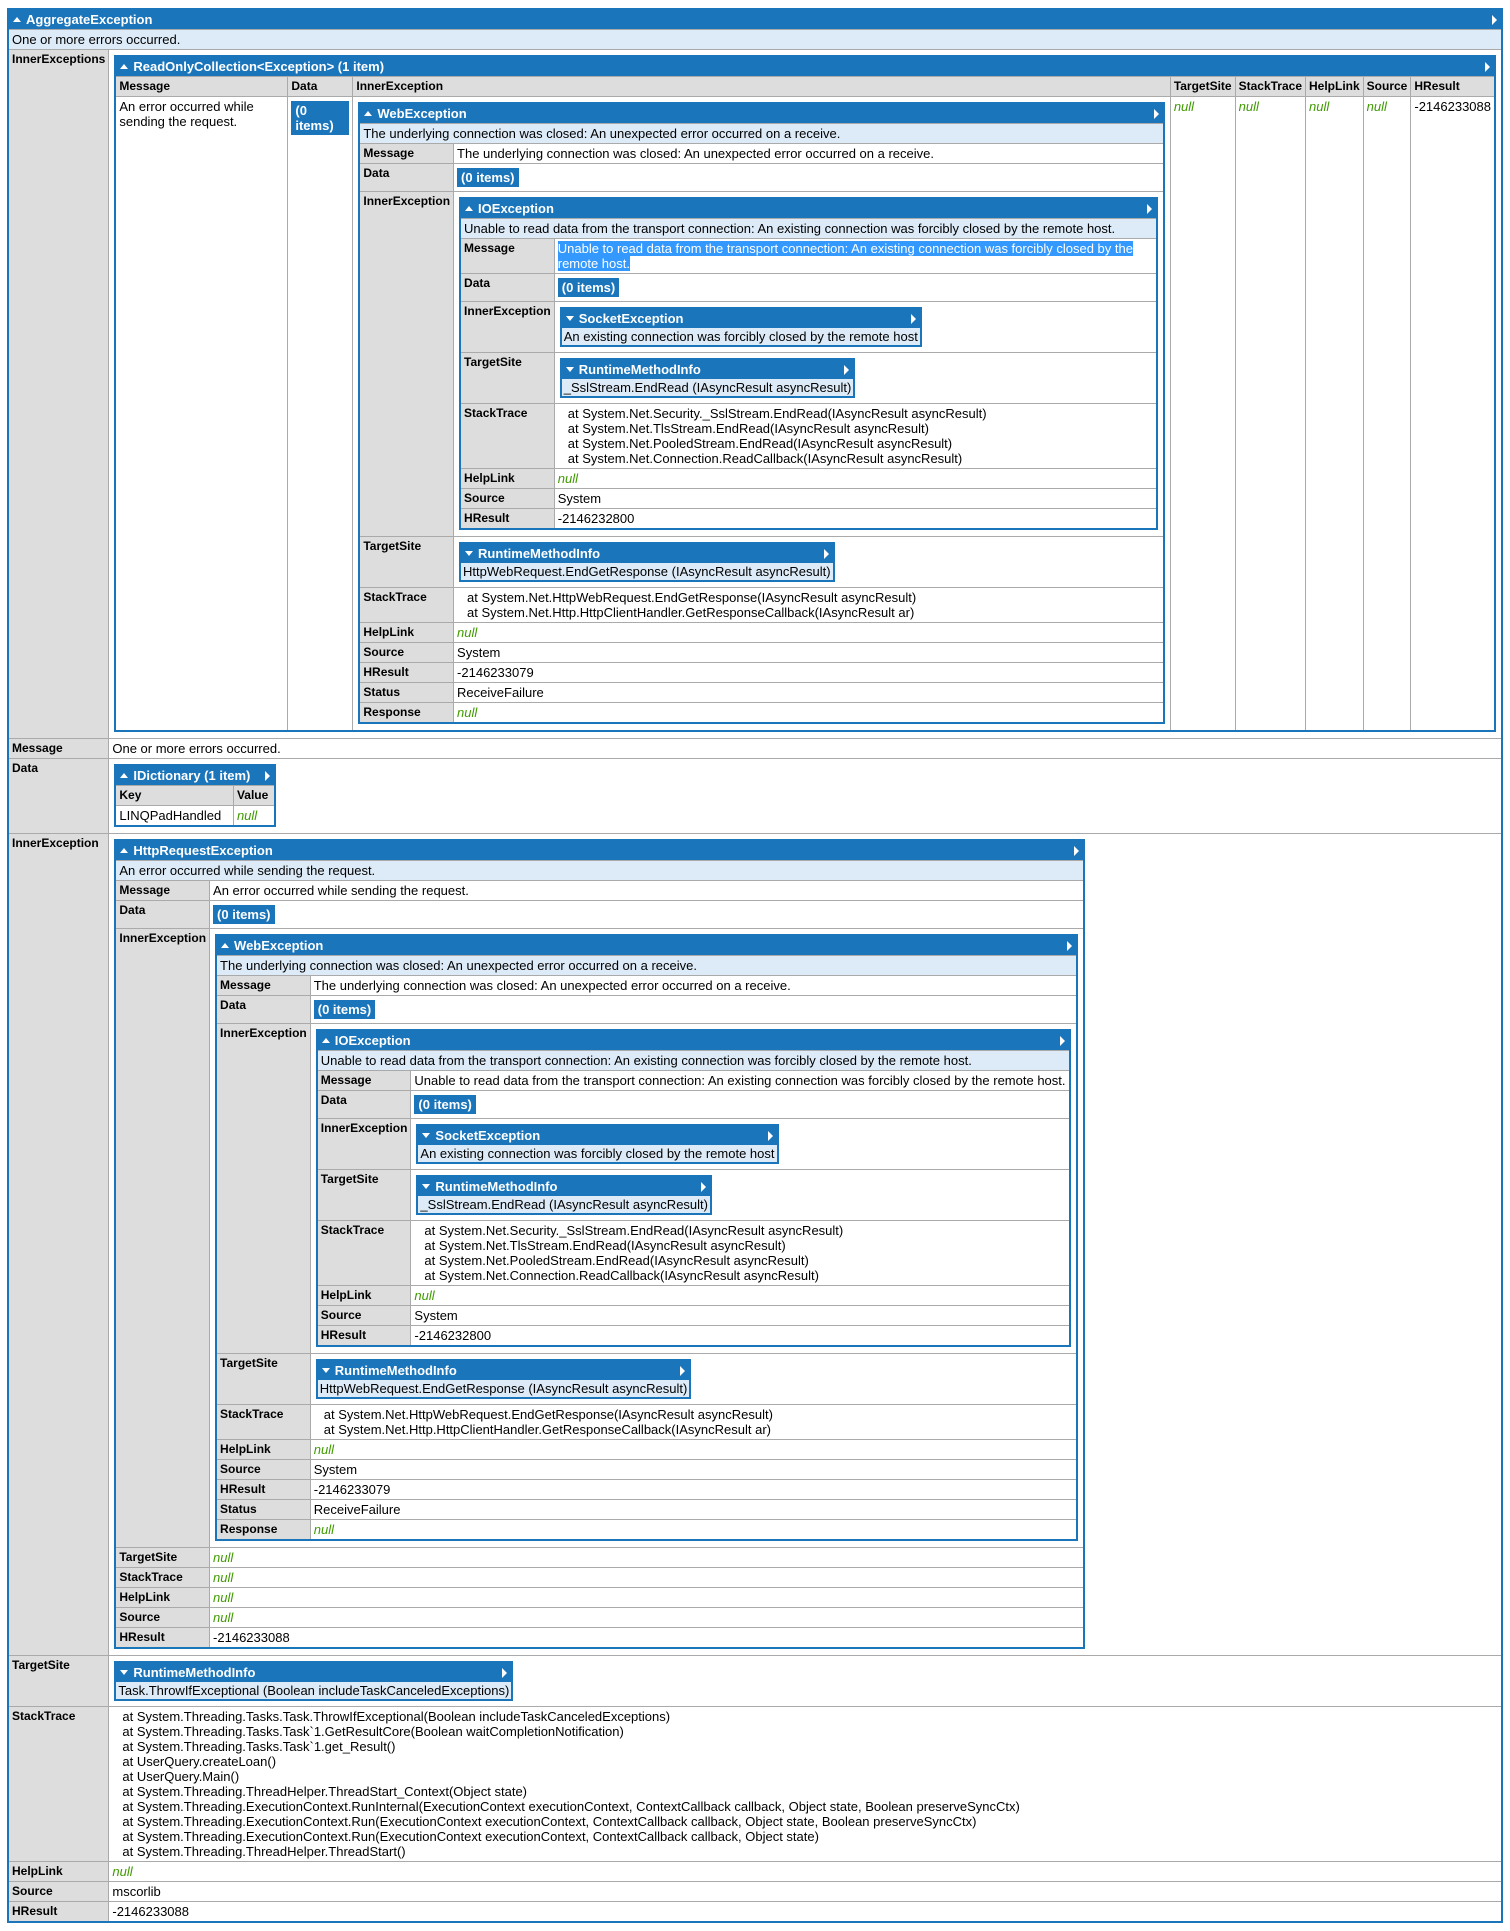  What do you see at coordinates (693, 1336) in the screenshot?
I see `property-row-hresult: HResult -2146232800` at bounding box center [693, 1336].